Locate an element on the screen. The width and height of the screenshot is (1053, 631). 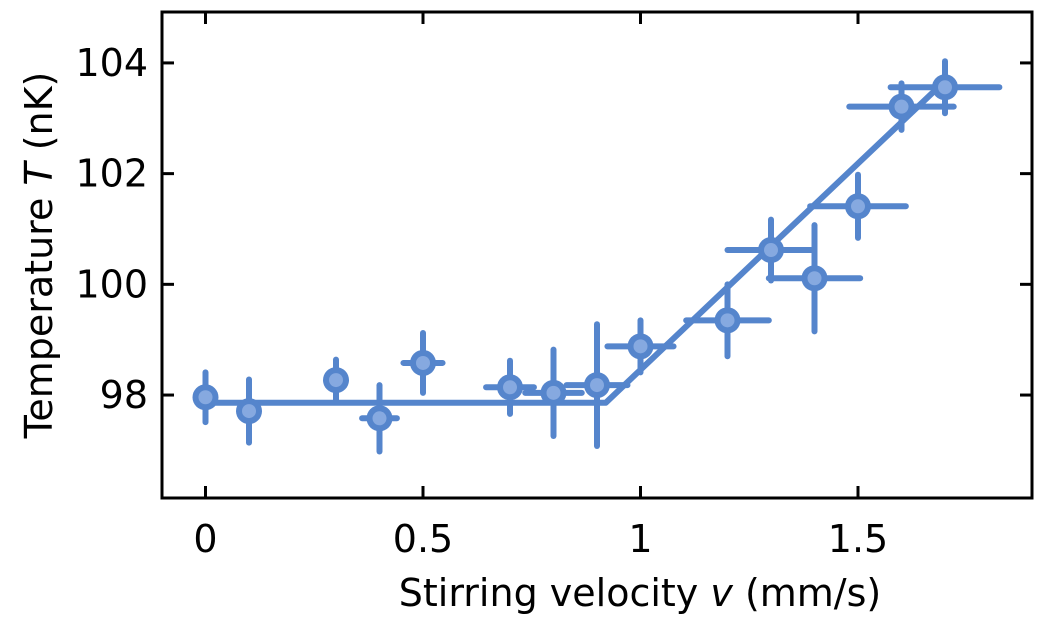
x-axis-label-prefix: Stirring velocity is located at coordinates (555, 593).